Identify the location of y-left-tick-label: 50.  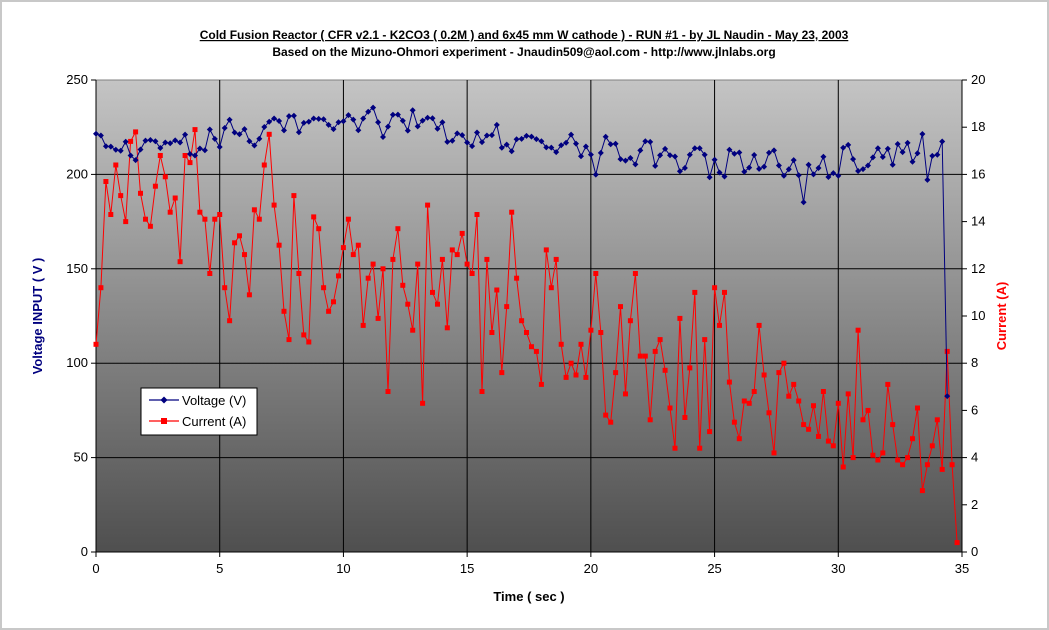
(81, 457).